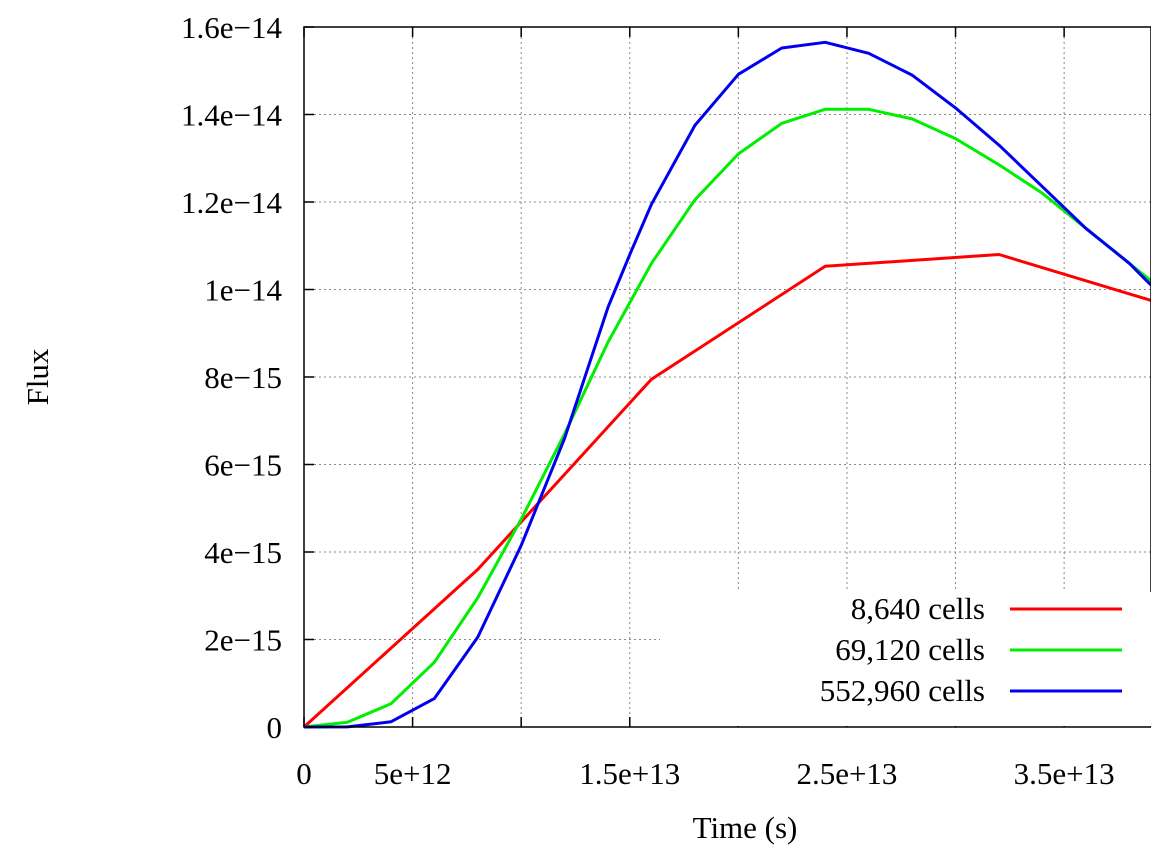  What do you see at coordinates (37, 376) in the screenshot?
I see `y-axis-label: Flux` at bounding box center [37, 376].